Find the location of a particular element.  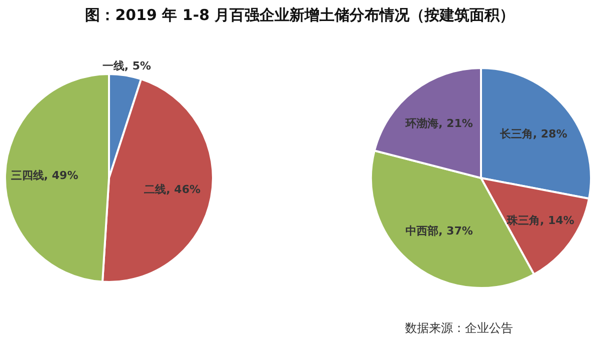

text: 图：2019 年 1-8 月百强企业新增土储分布情况（按建筑面积） is located at coordinates (300, 15).